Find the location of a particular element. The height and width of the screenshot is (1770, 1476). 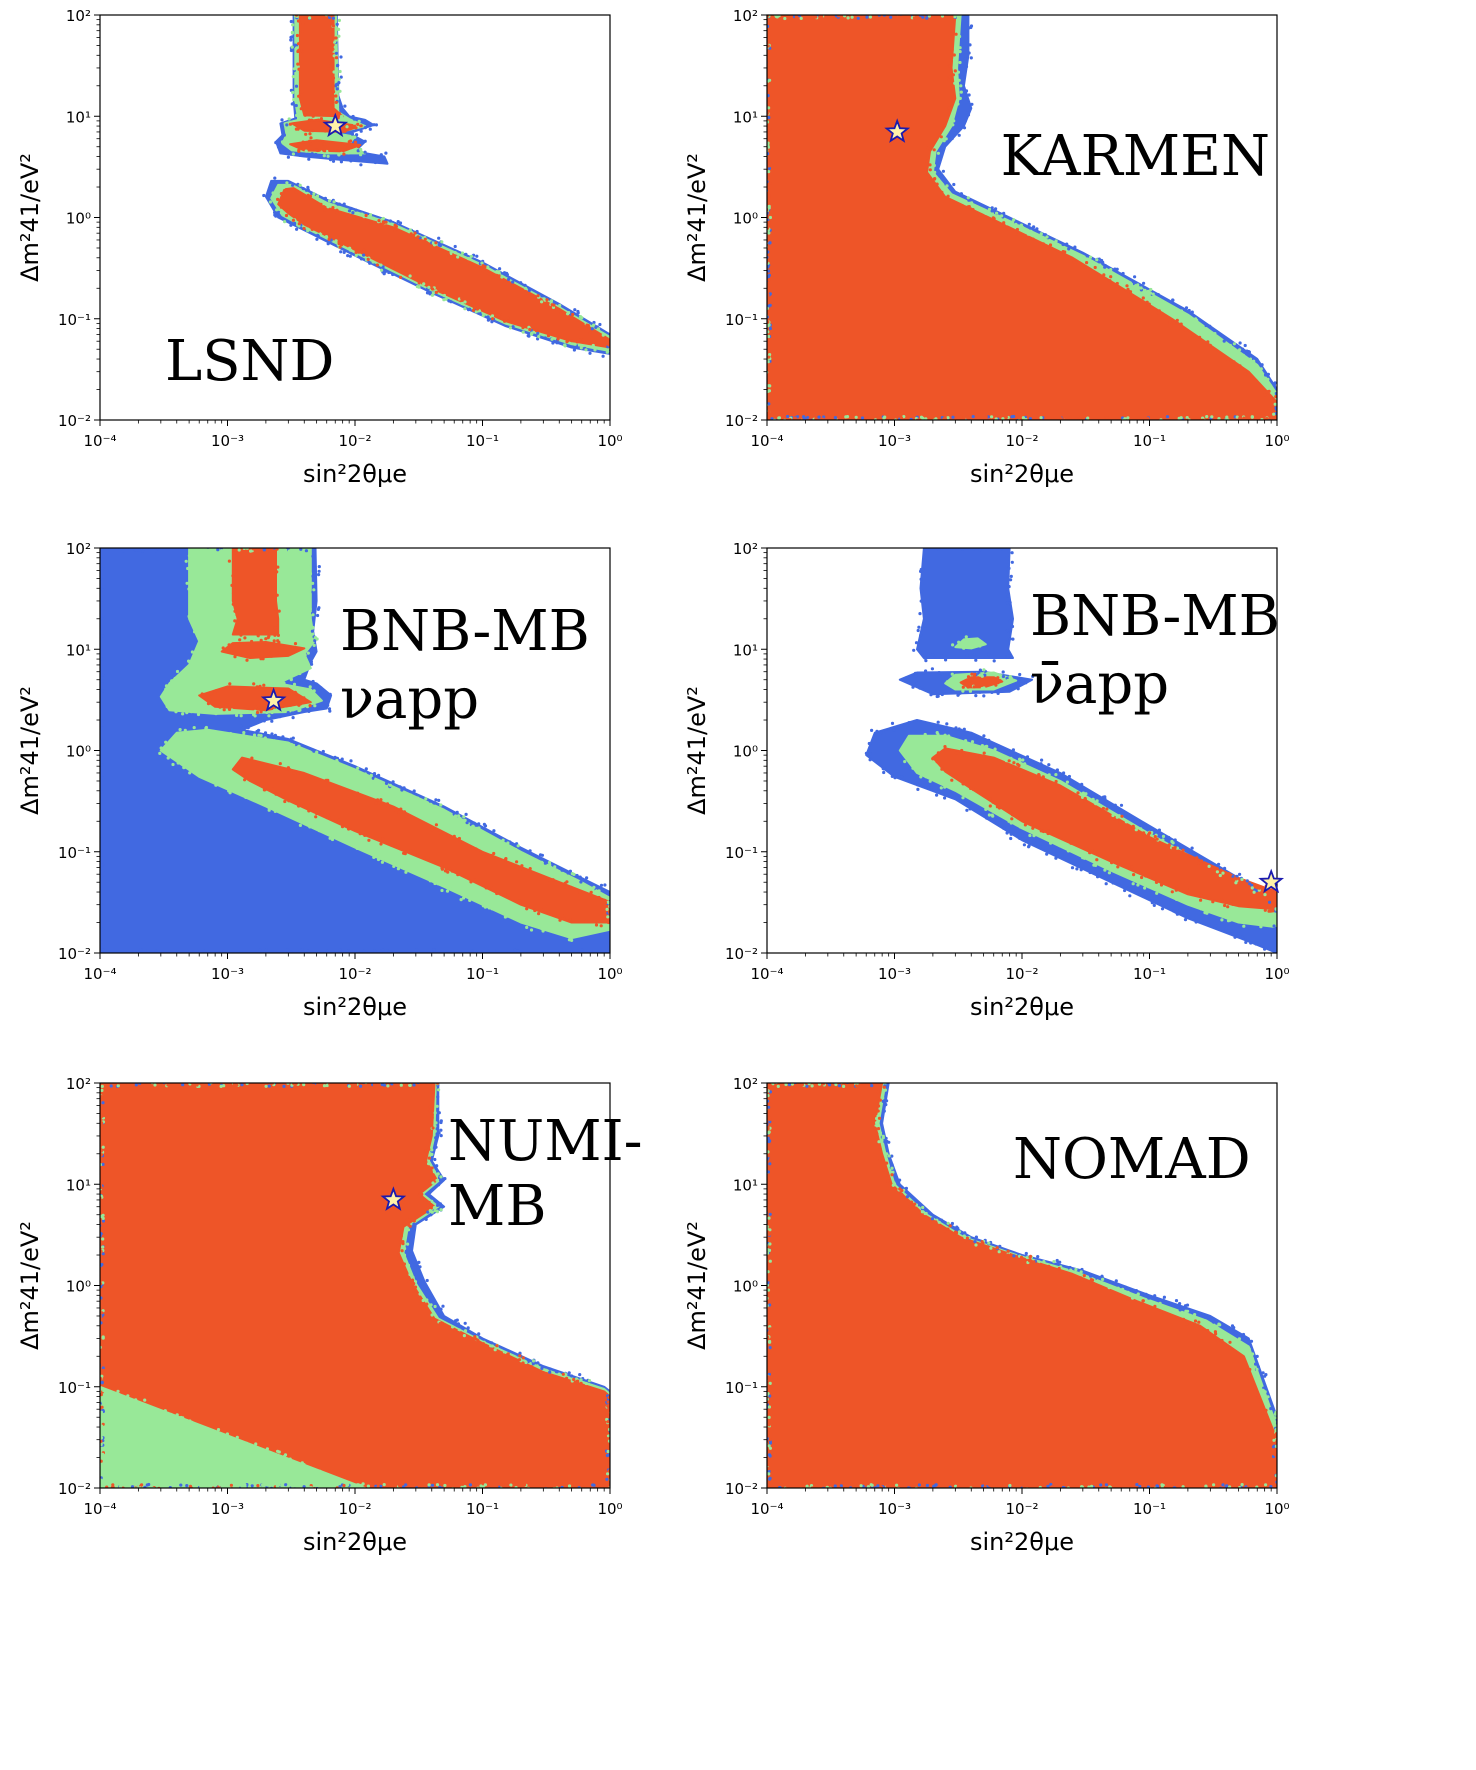

allowed-regions is located at coordinates (1071, 750).